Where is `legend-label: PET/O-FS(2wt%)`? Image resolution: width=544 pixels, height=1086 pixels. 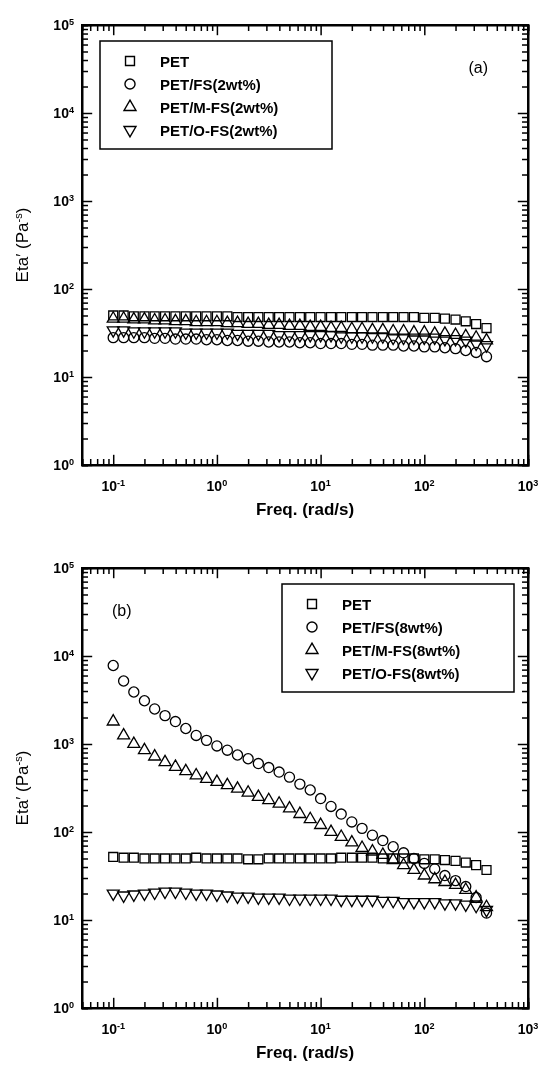 legend-label: PET/O-FS(2wt%) is located at coordinates (219, 130).